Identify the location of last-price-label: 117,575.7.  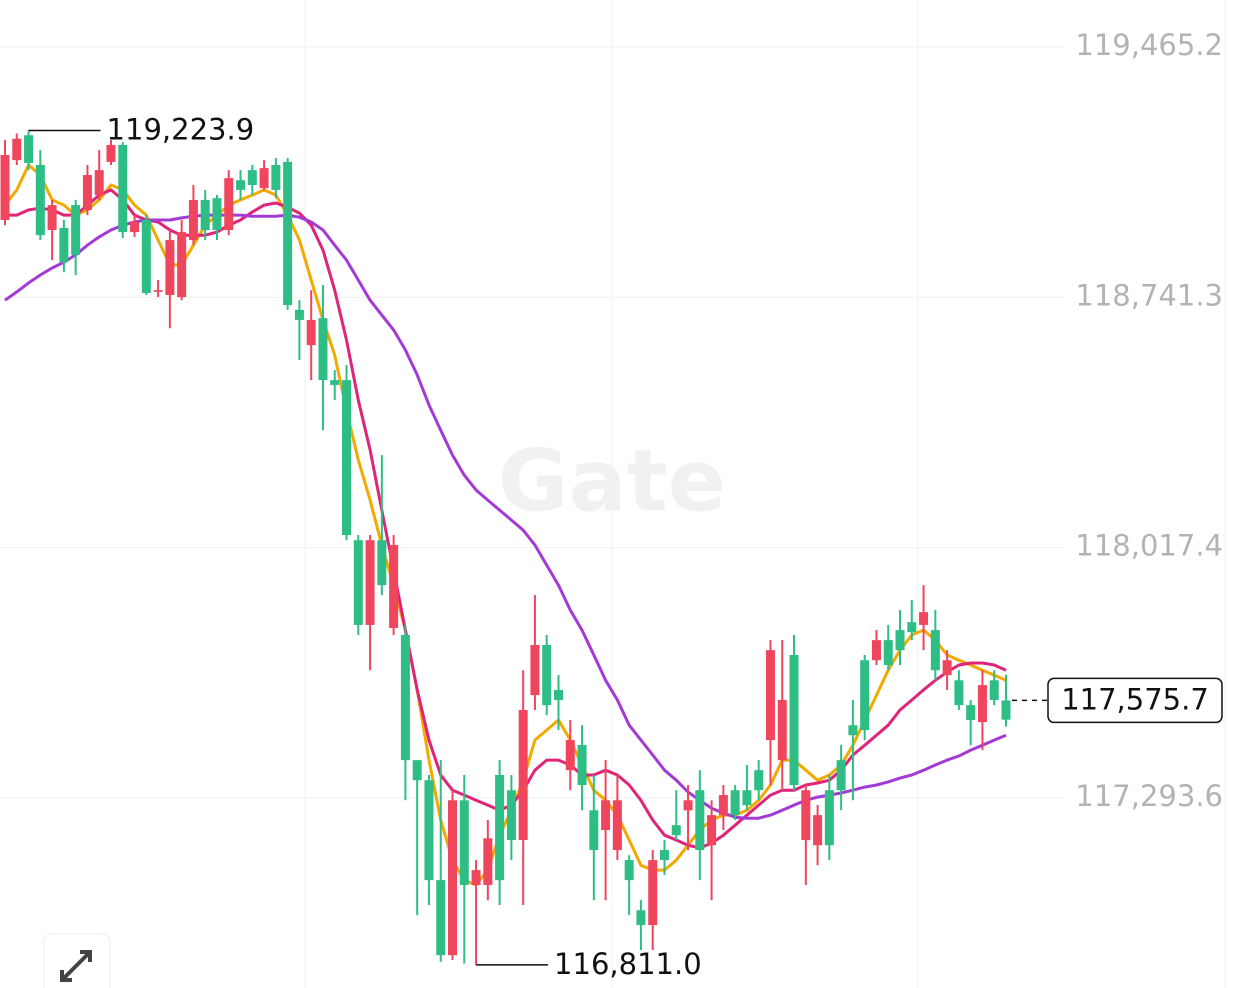
(1135, 699).